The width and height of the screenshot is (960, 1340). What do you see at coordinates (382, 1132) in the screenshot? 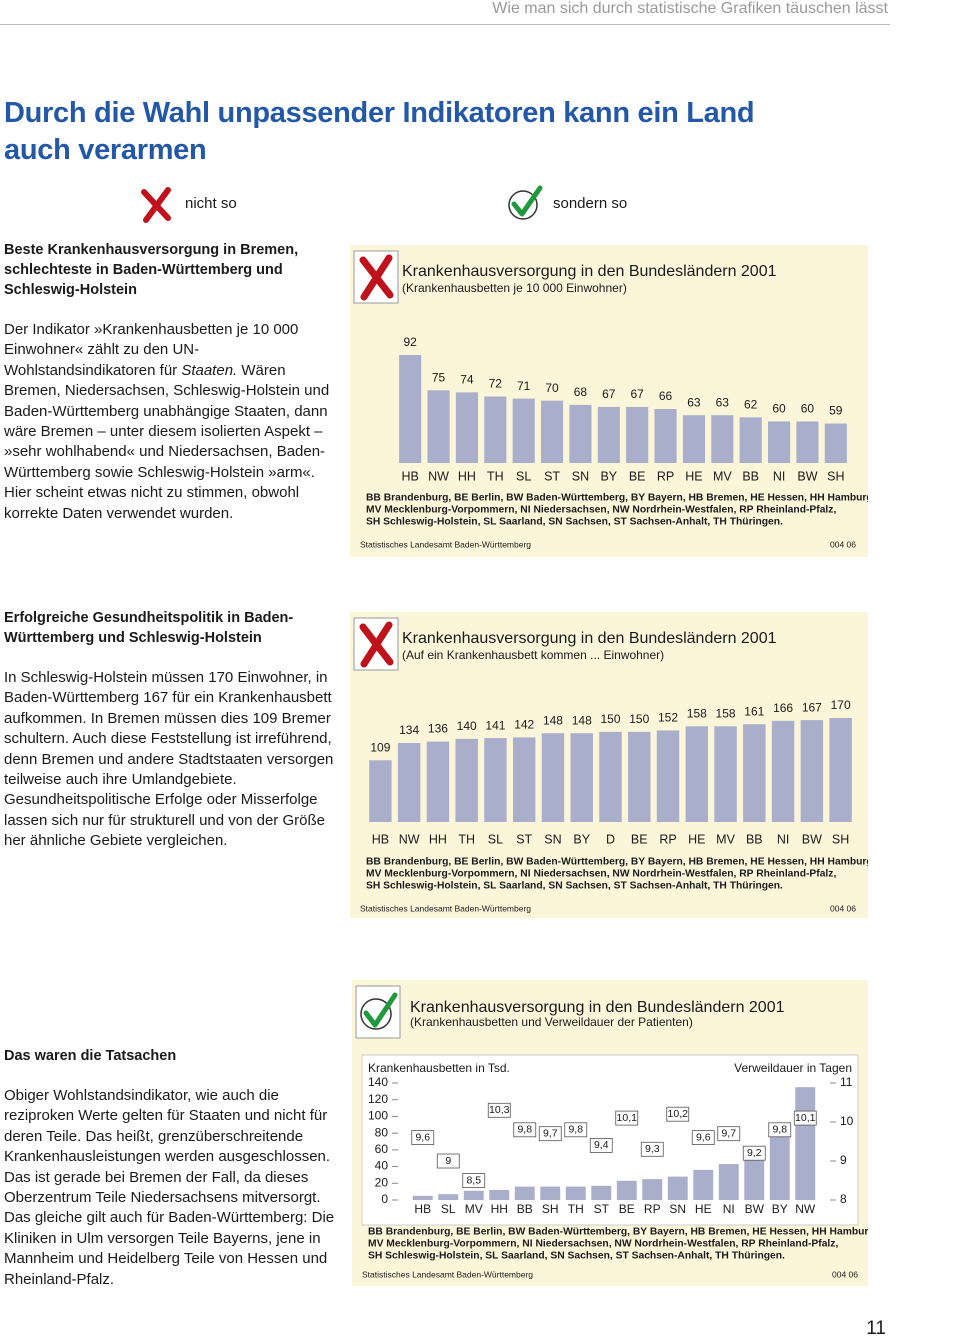
I see `y-tick-label: 80` at bounding box center [382, 1132].